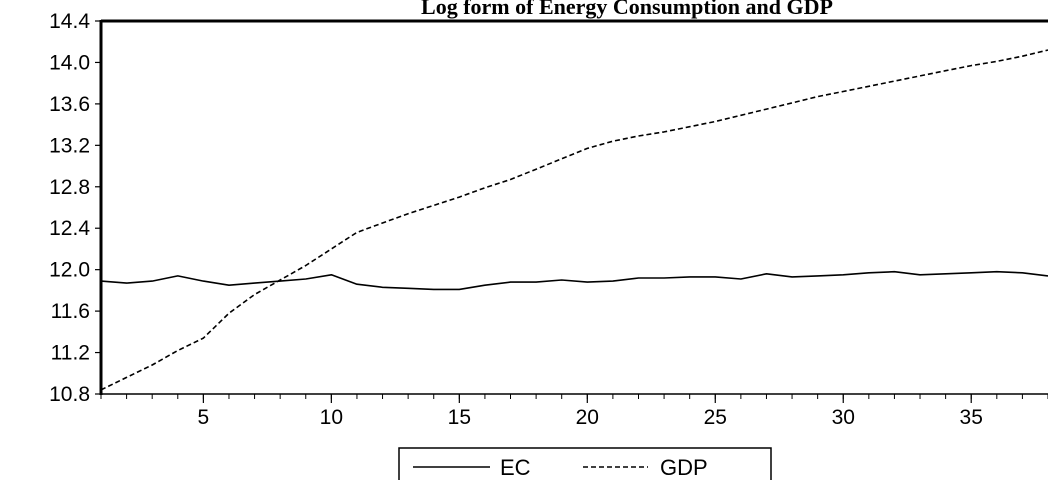 The image size is (1048, 480). What do you see at coordinates (69, 394) in the screenshot?
I see `y-tick-label: 10.8` at bounding box center [69, 394].